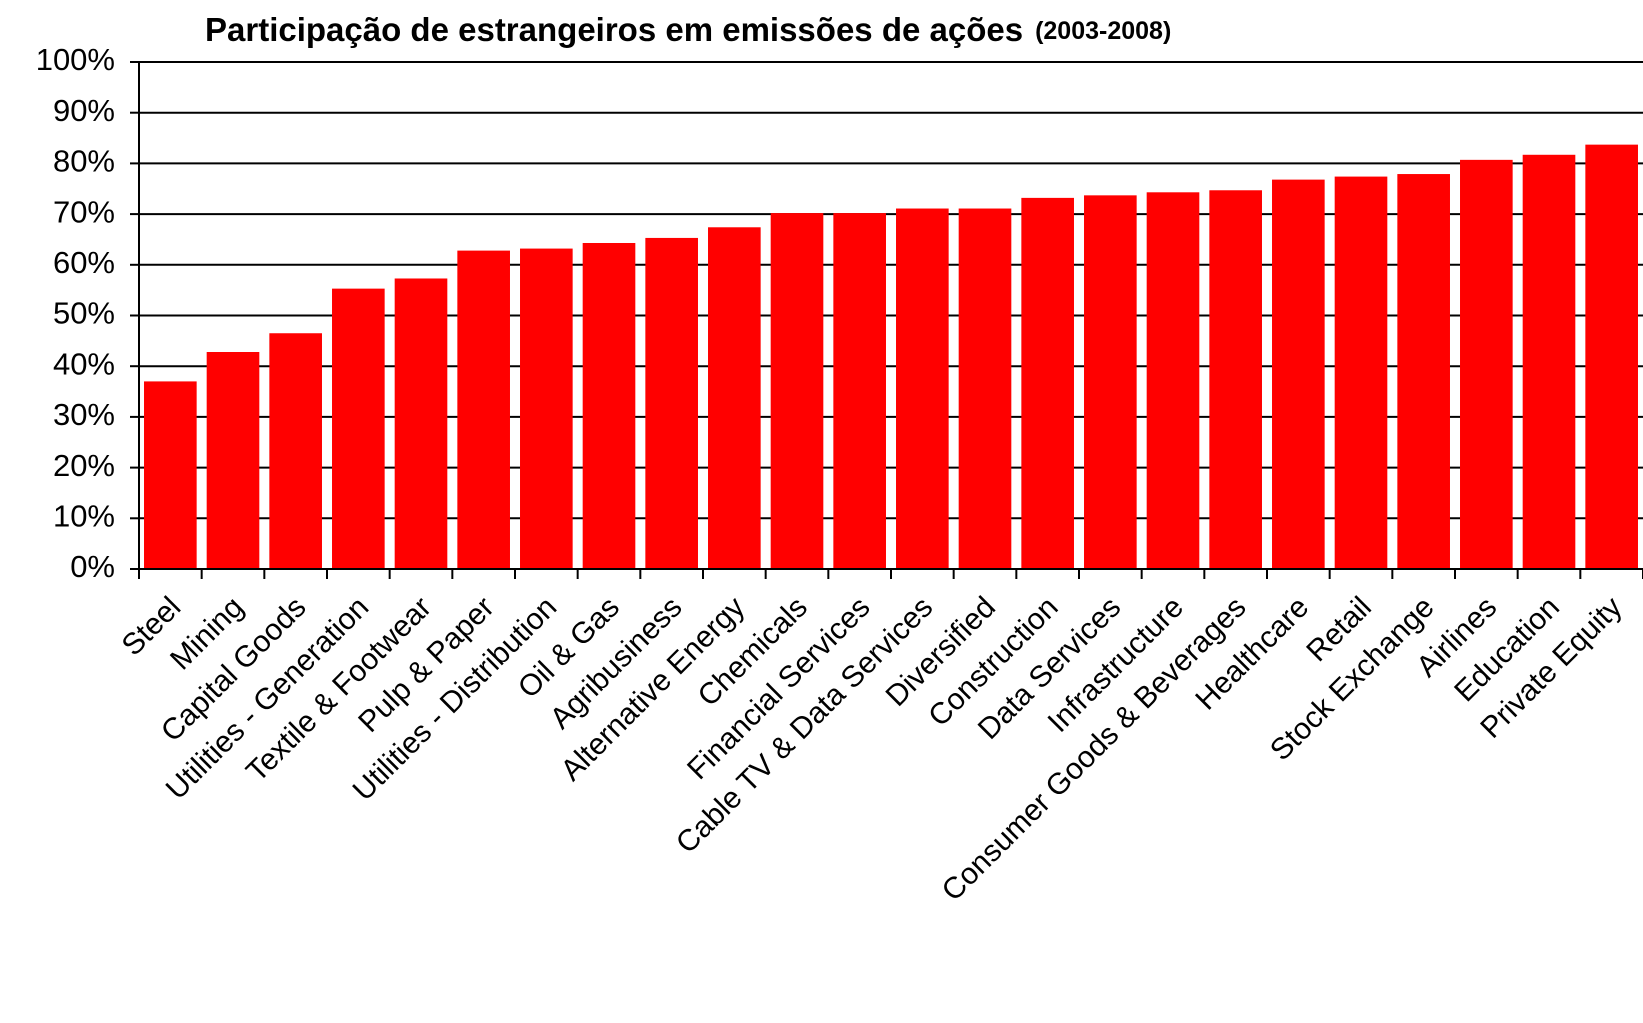 This screenshot has width=1643, height=1023. Describe the element at coordinates (84, 211) in the screenshot. I see `y-tick-label: 70%` at that location.